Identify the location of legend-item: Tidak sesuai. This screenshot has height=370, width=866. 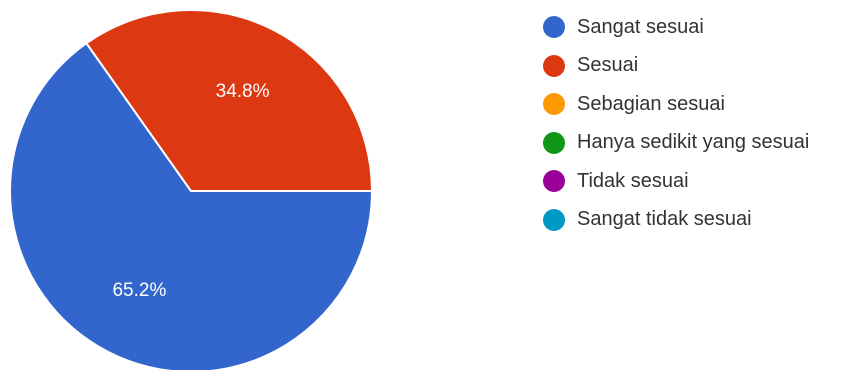
(676, 181).